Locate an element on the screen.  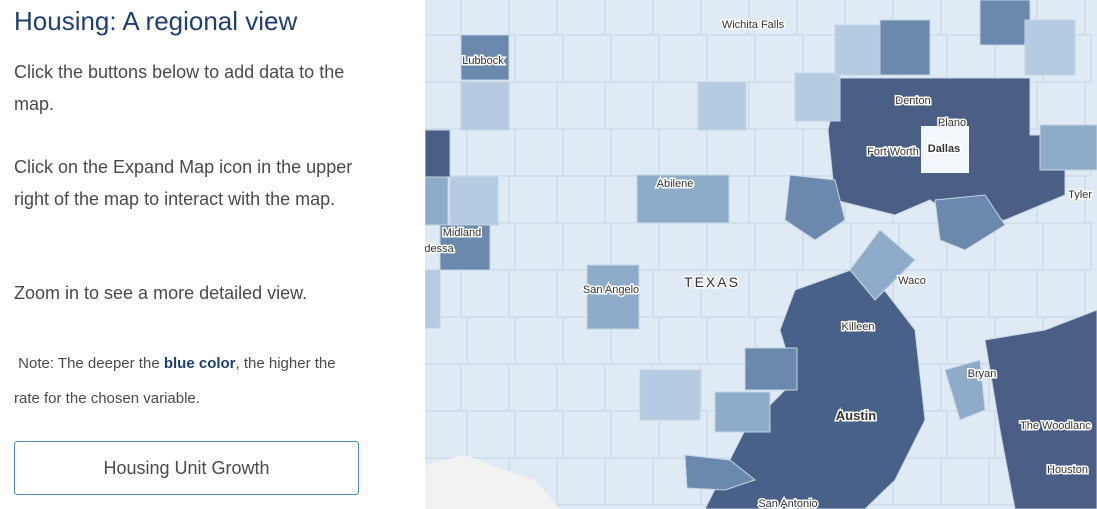
place-label: Killeen is located at coordinates (857, 327).